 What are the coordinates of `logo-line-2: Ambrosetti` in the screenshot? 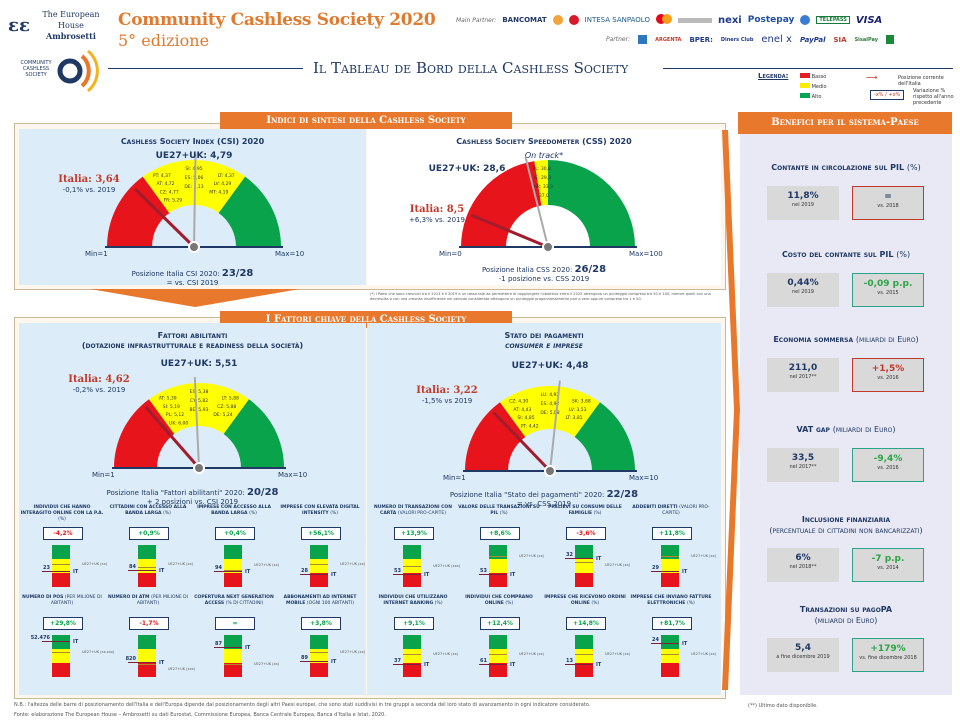 It's located at (71, 35).